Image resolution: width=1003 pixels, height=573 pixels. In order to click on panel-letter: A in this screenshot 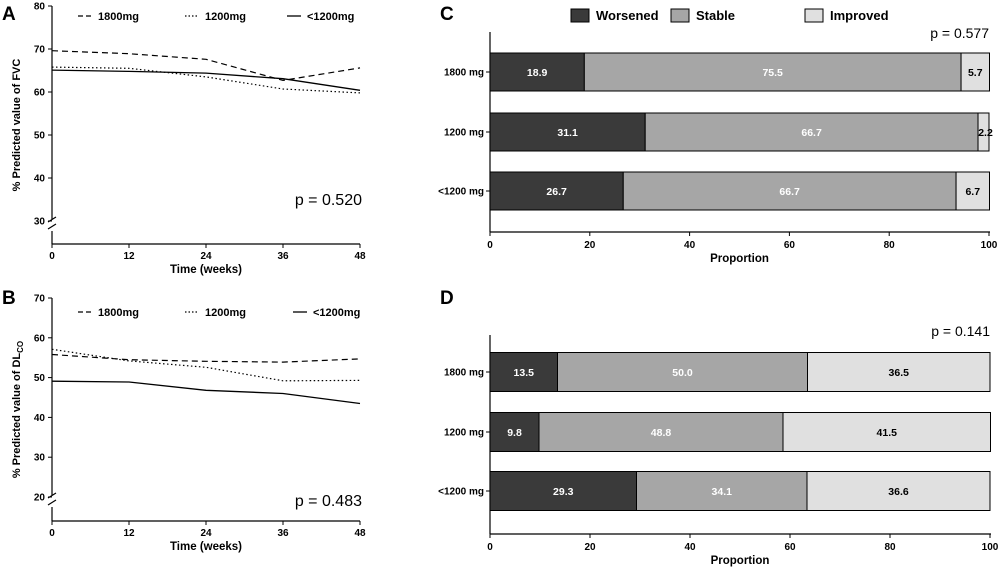, I will do `click(9, 14)`.